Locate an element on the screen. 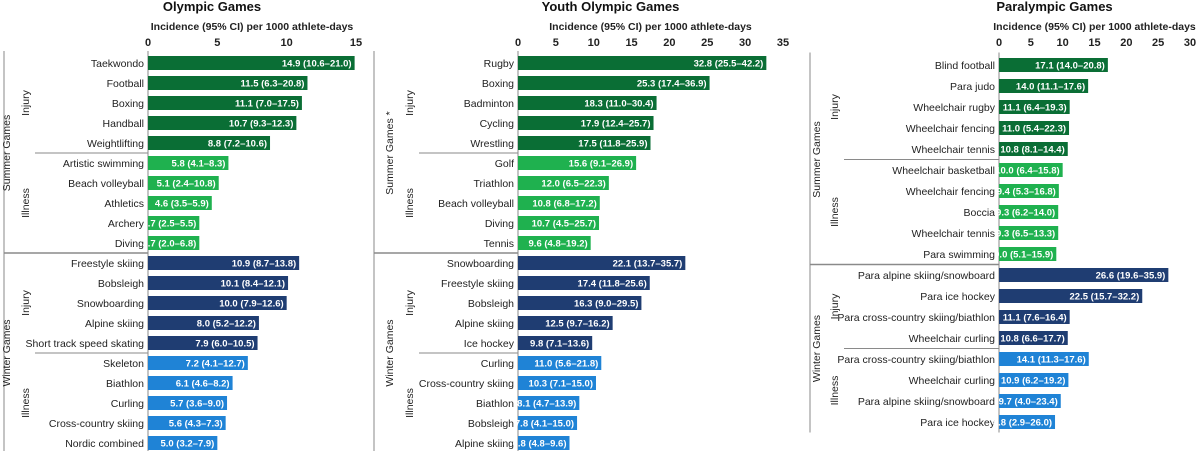 The height and width of the screenshot is (456, 1200). axis-label: Incidence (95% CI) per 1000 athlete-days is located at coordinates (650, 27).